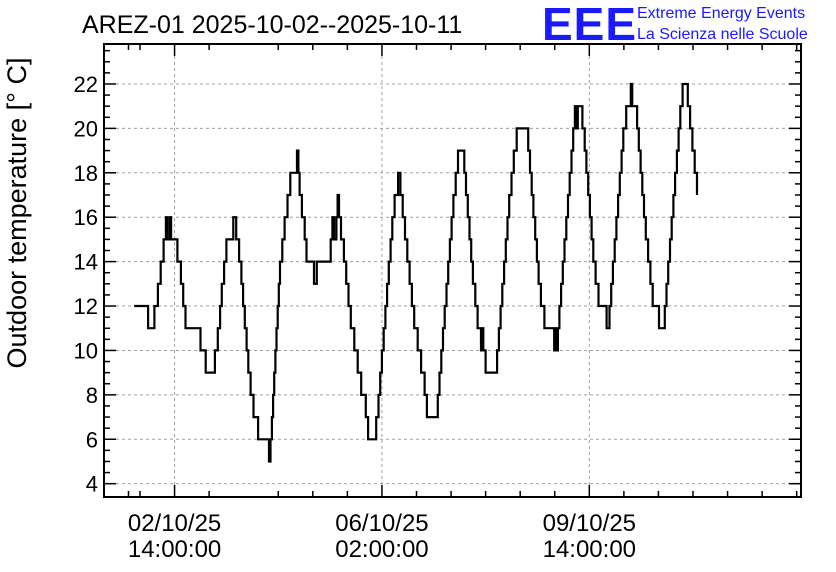 This screenshot has width=836, height=572. Describe the element at coordinates (92, 439) in the screenshot. I see `y-tick-label: 6` at that location.